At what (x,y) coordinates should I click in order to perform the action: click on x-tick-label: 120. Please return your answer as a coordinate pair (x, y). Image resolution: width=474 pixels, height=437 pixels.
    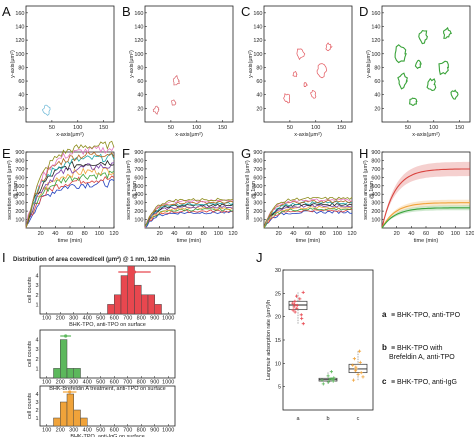
    Looking at the image, I should click on (351, 234).